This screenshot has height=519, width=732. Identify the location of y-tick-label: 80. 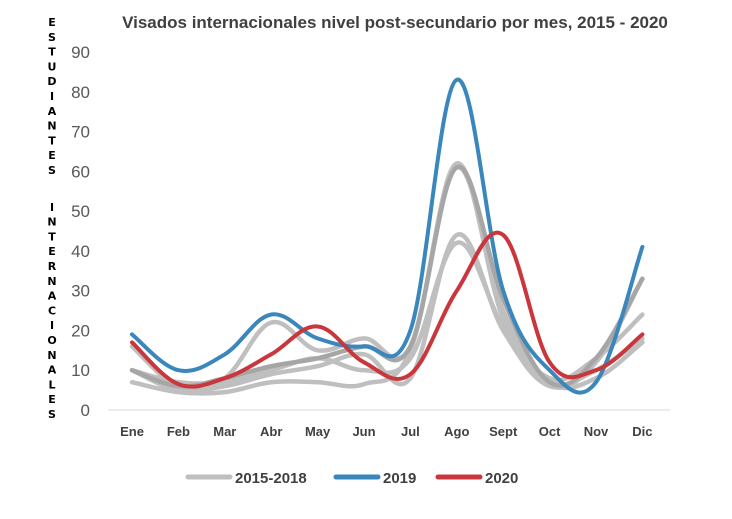
(80, 92).